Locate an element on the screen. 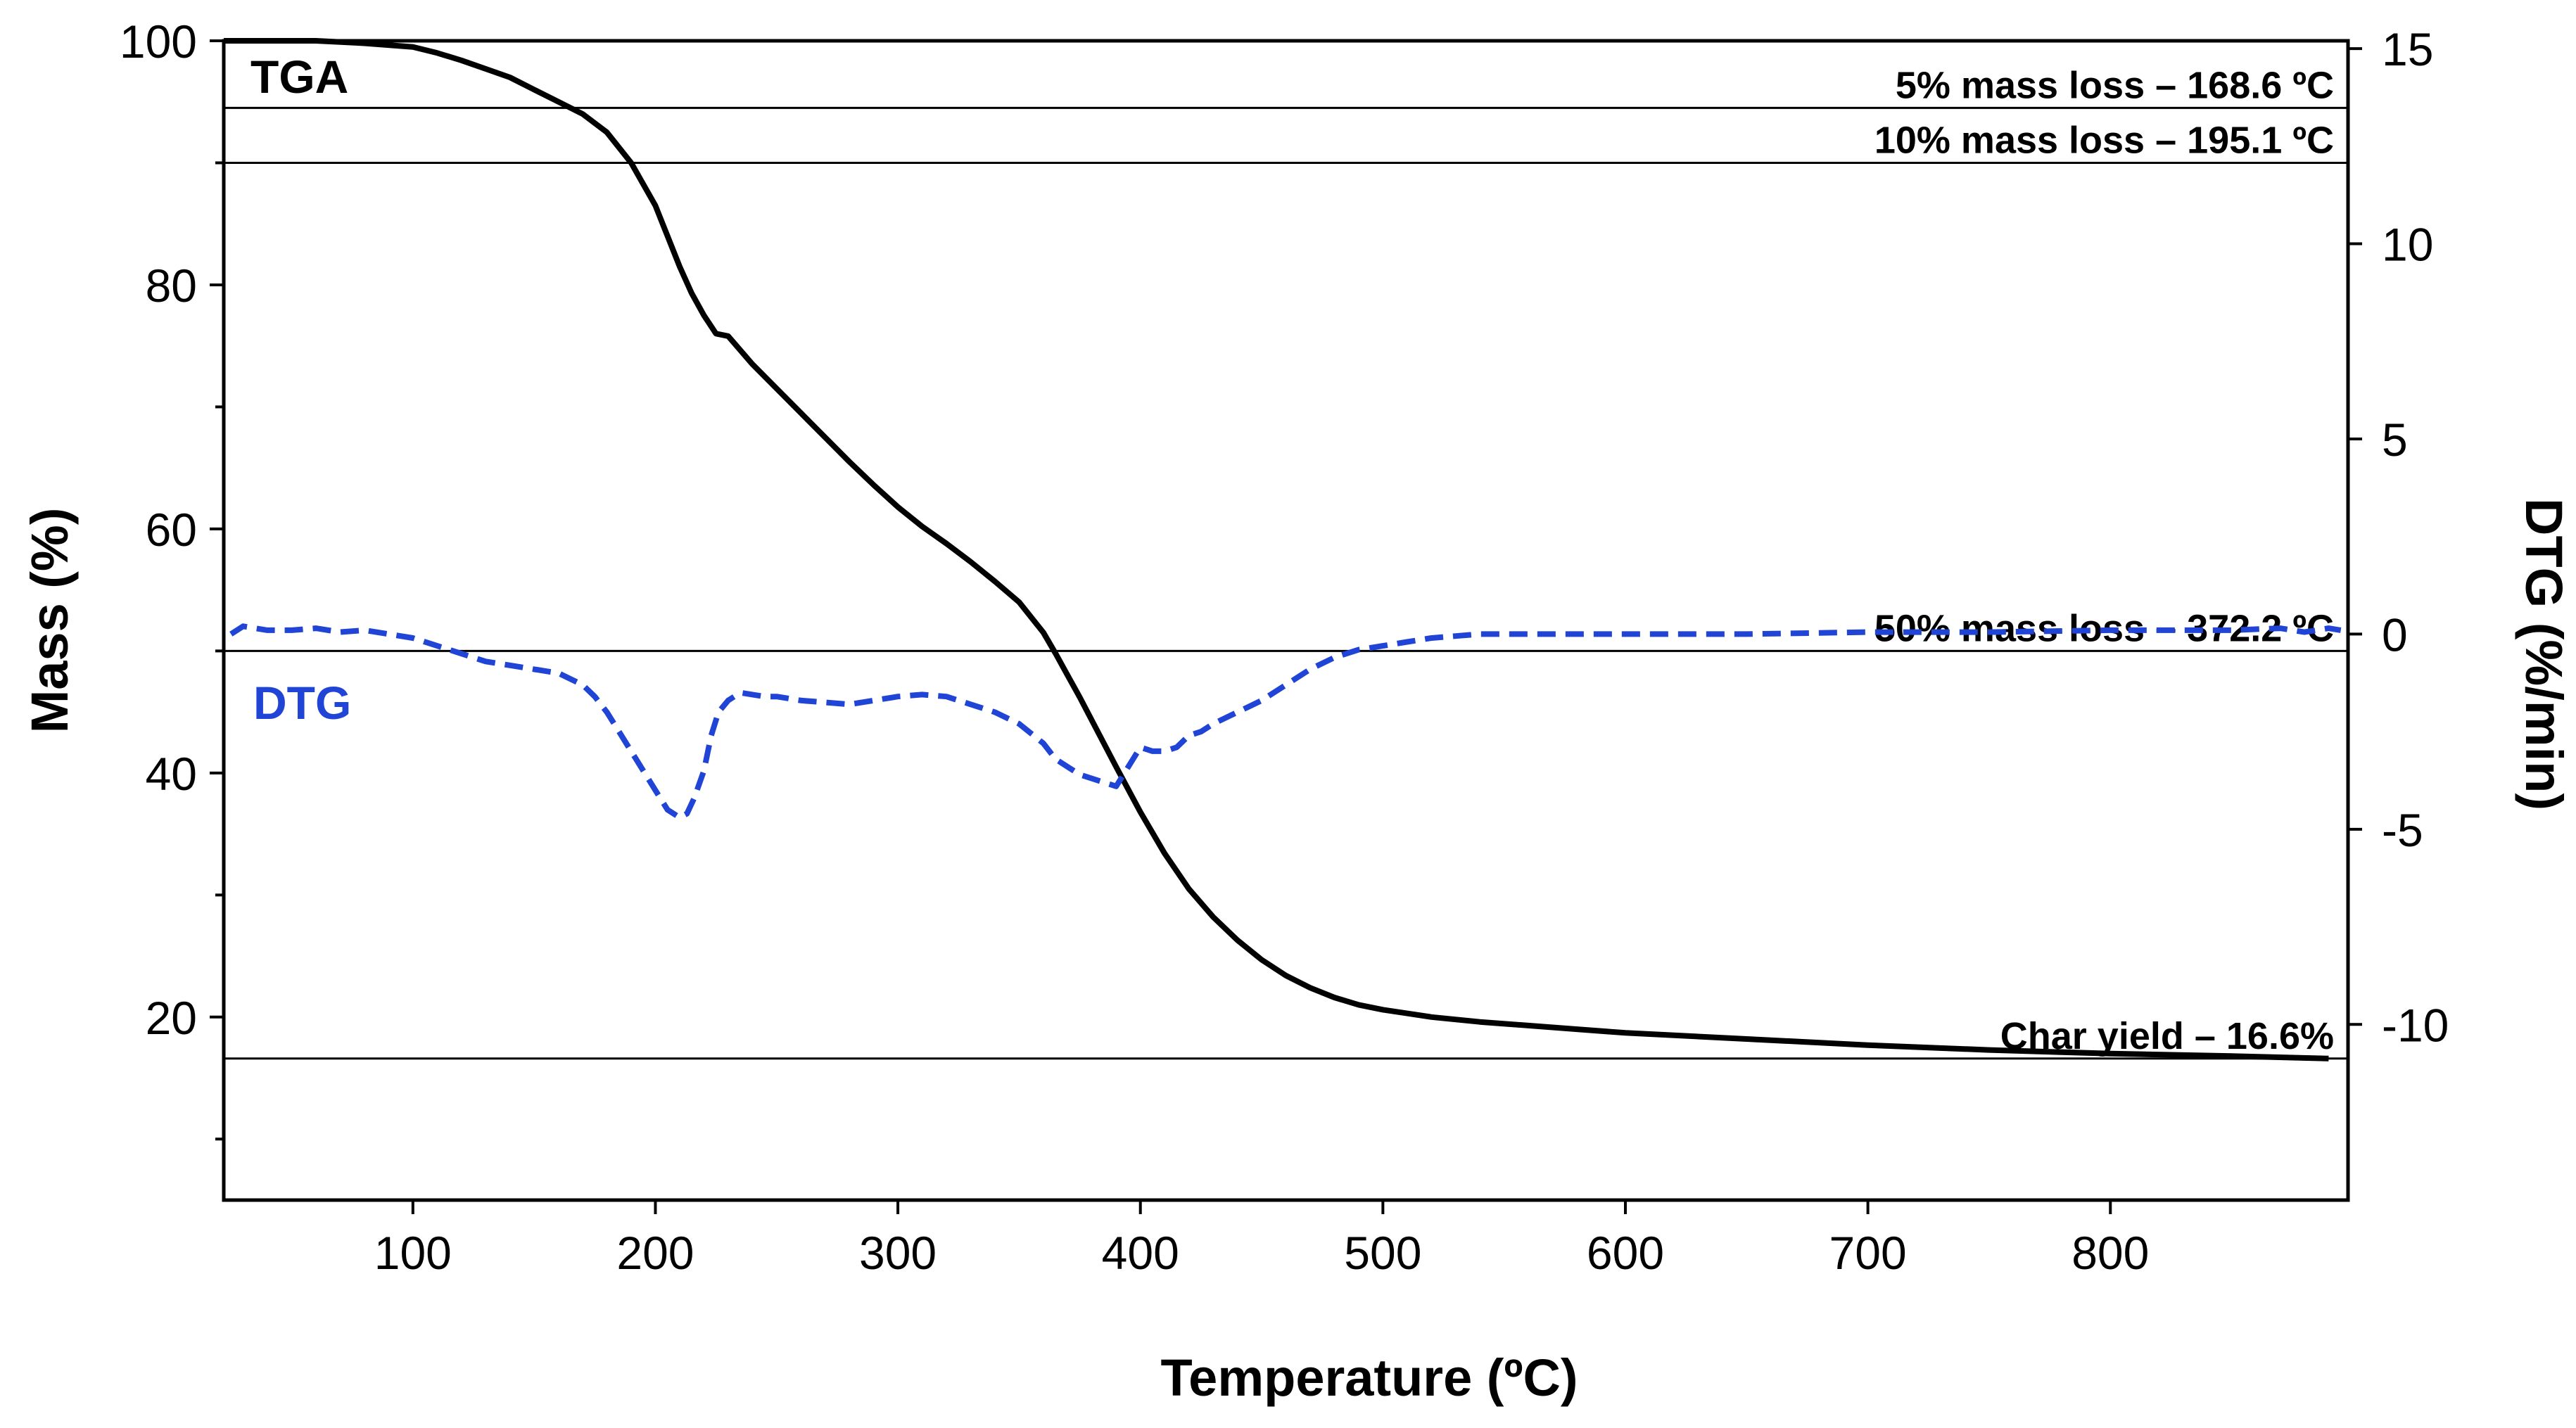  x-tick-label: 600 is located at coordinates (1625, 1253).